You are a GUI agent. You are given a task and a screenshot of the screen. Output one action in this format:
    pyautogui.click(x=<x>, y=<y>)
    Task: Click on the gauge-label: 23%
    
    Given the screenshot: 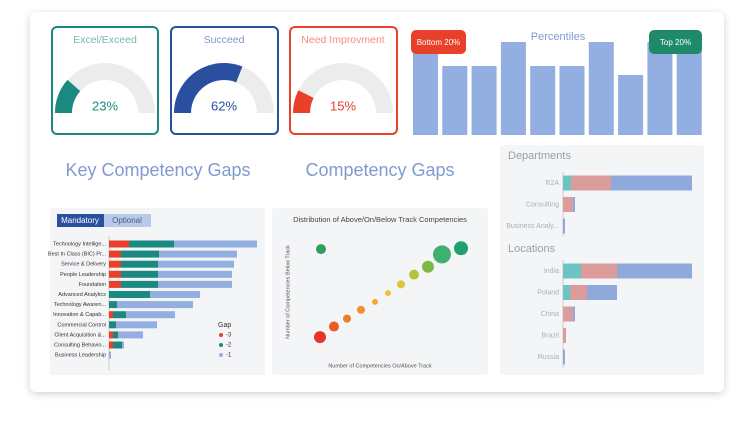 What is the action you would take?
    pyautogui.click(x=105, y=105)
    